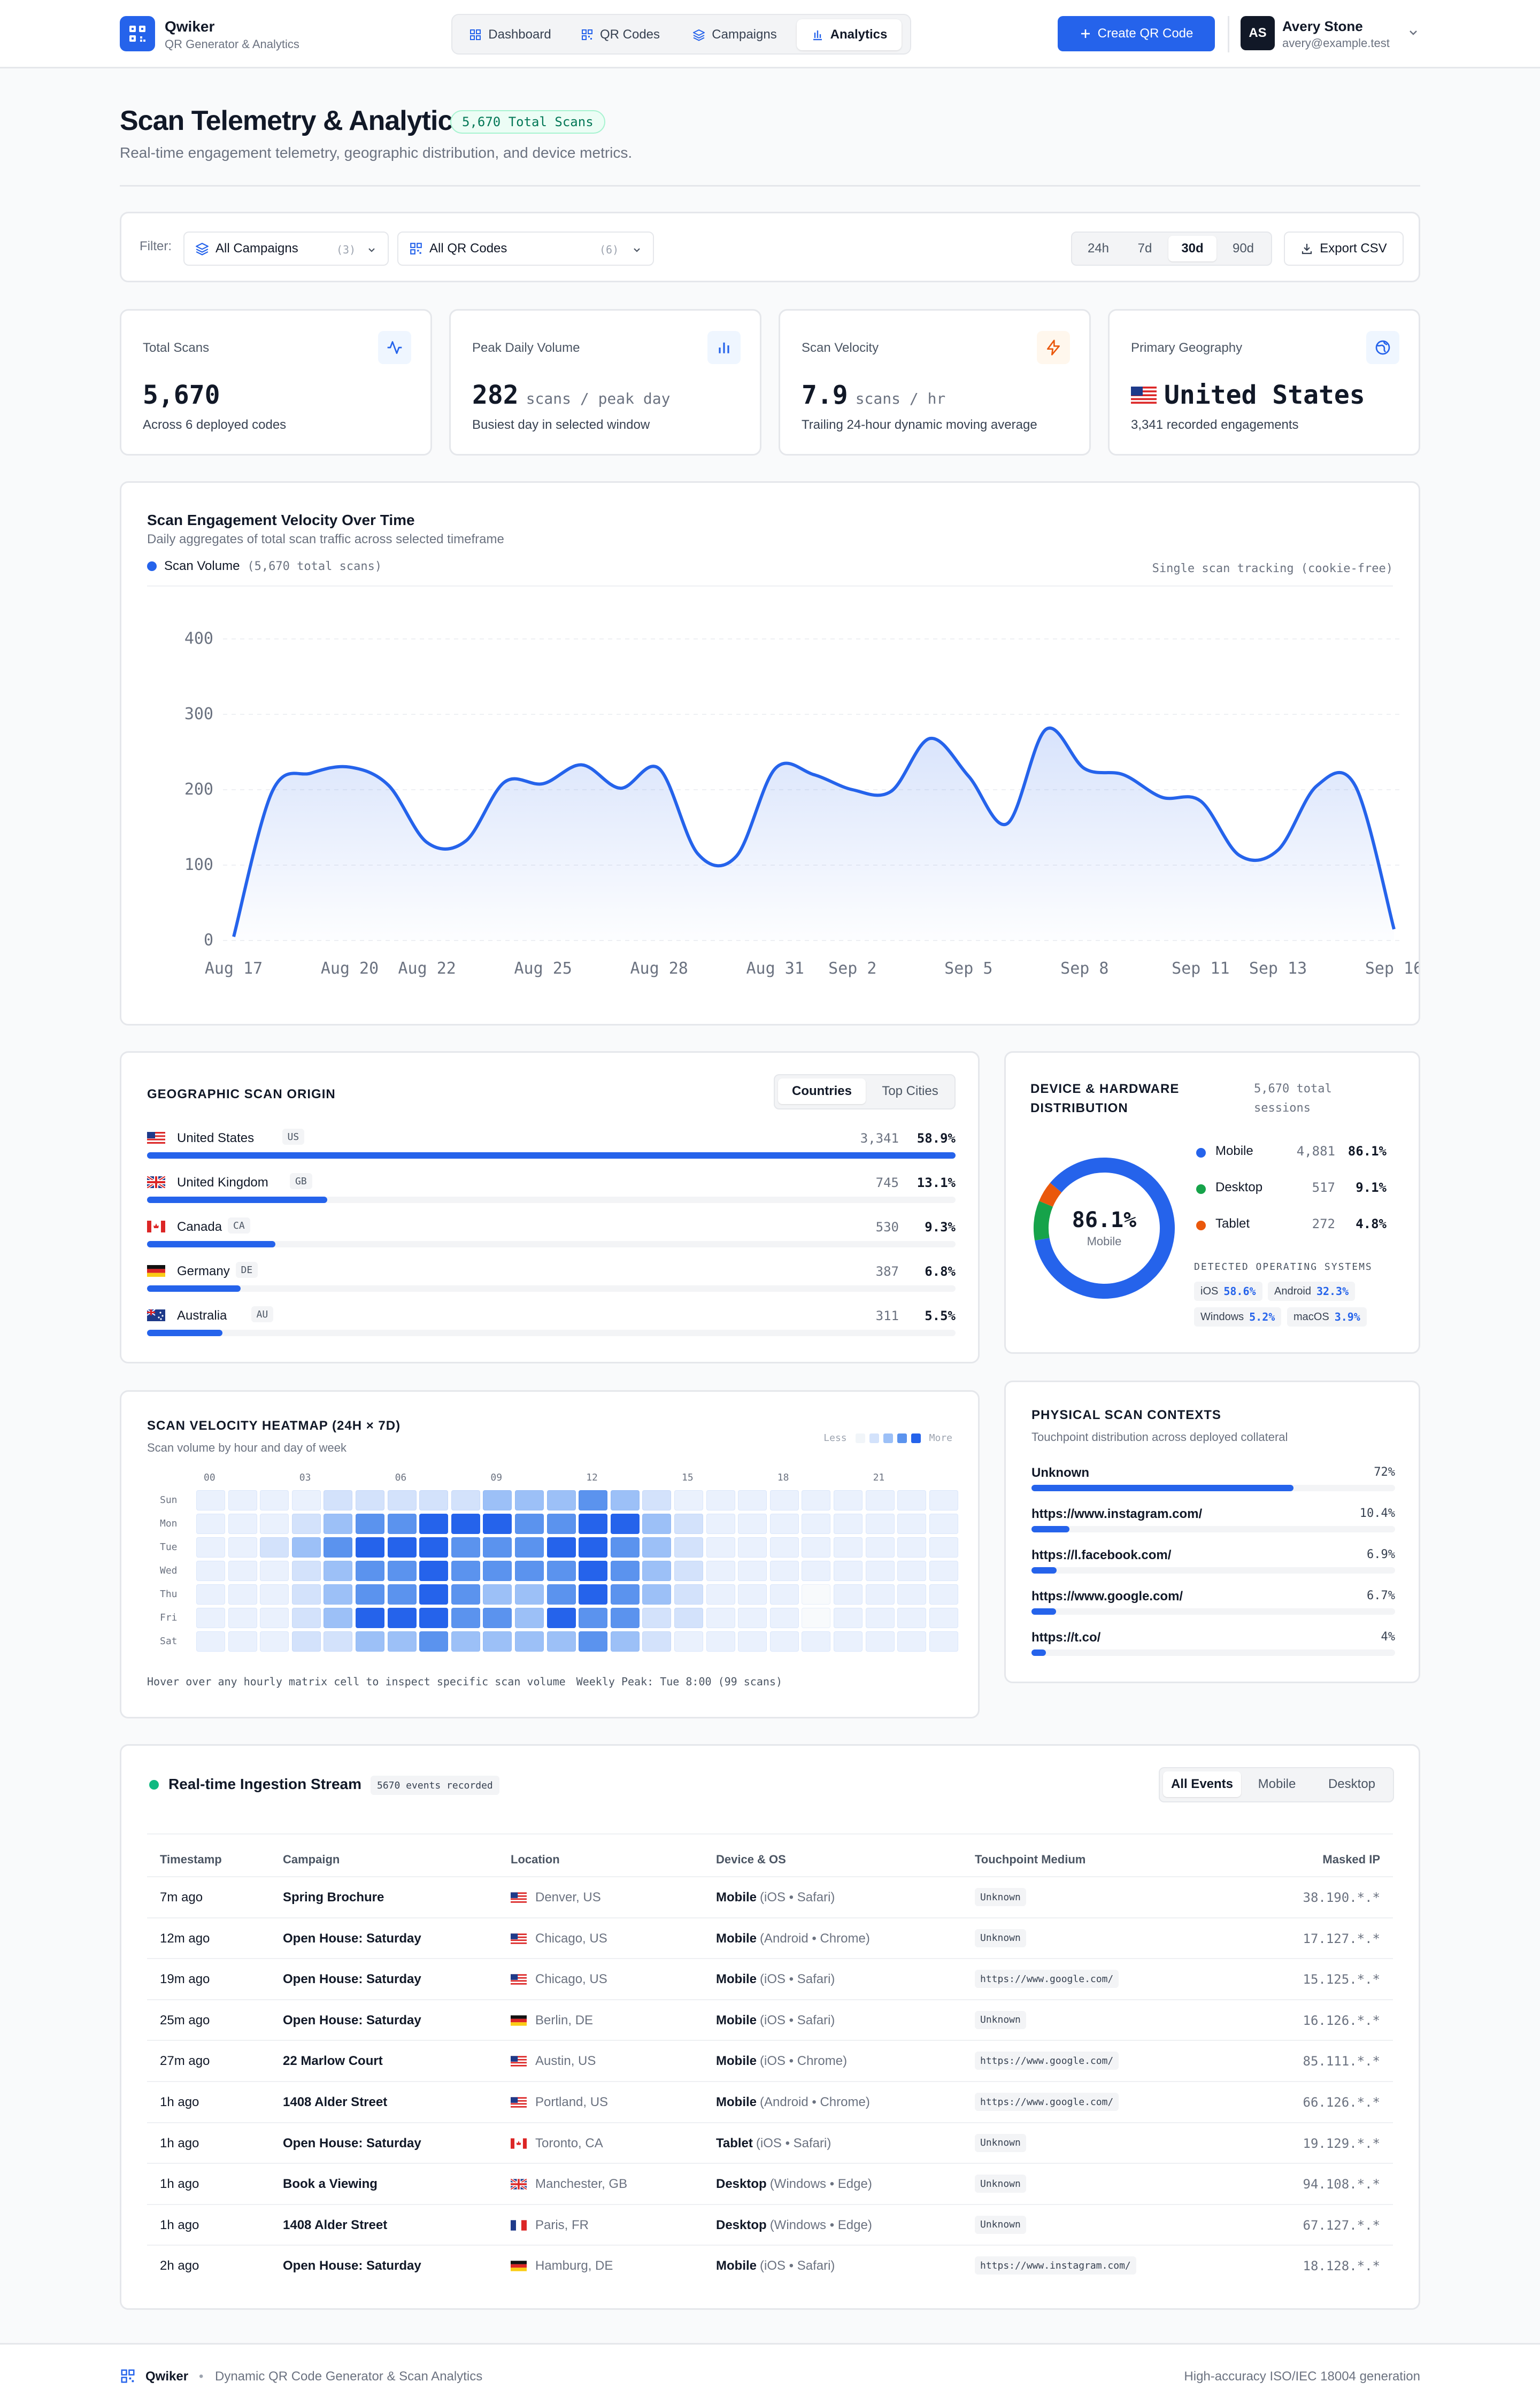  Describe the element at coordinates (137, 33) in the screenshot. I see `app-logo` at that location.